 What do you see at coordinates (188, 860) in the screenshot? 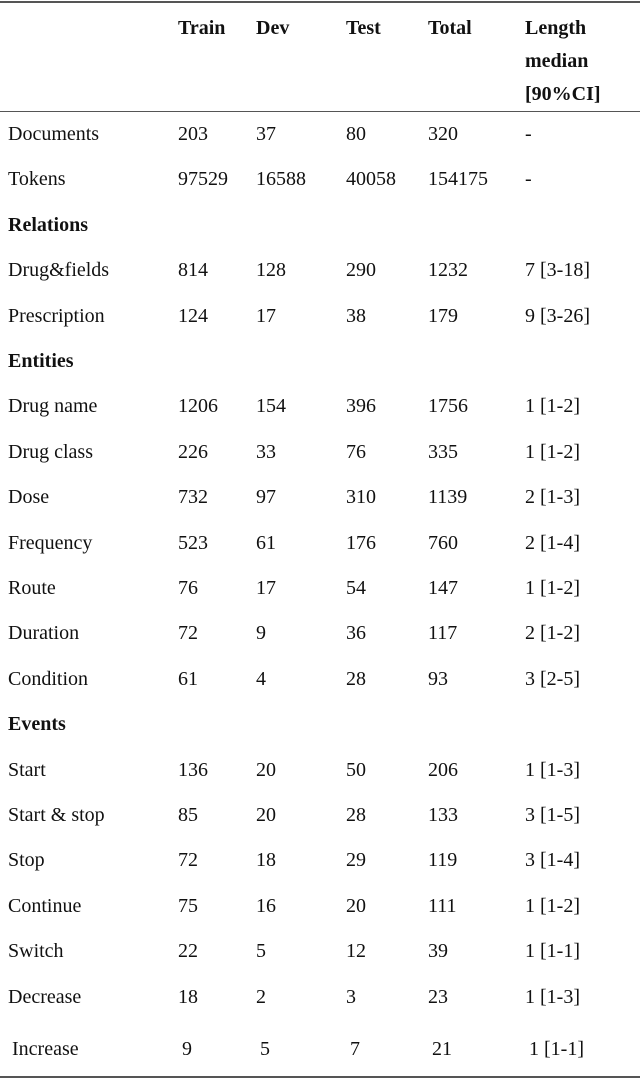
I see `cell-value: 72` at bounding box center [188, 860].